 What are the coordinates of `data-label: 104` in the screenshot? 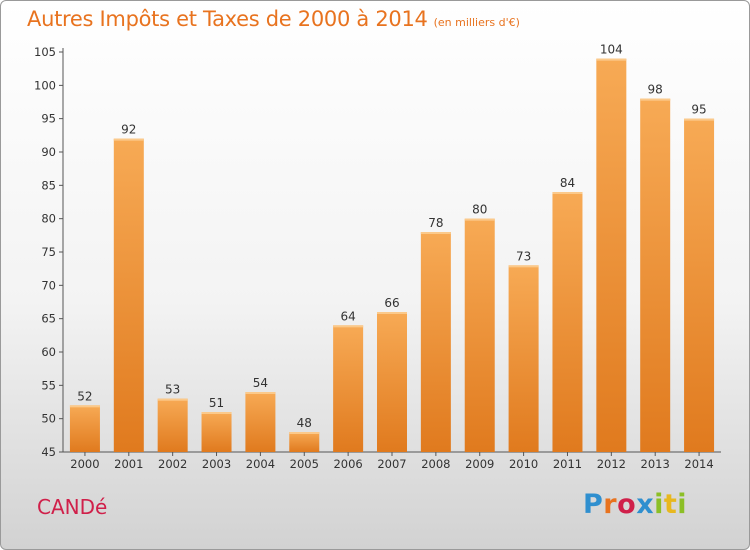 It's located at (611, 50).